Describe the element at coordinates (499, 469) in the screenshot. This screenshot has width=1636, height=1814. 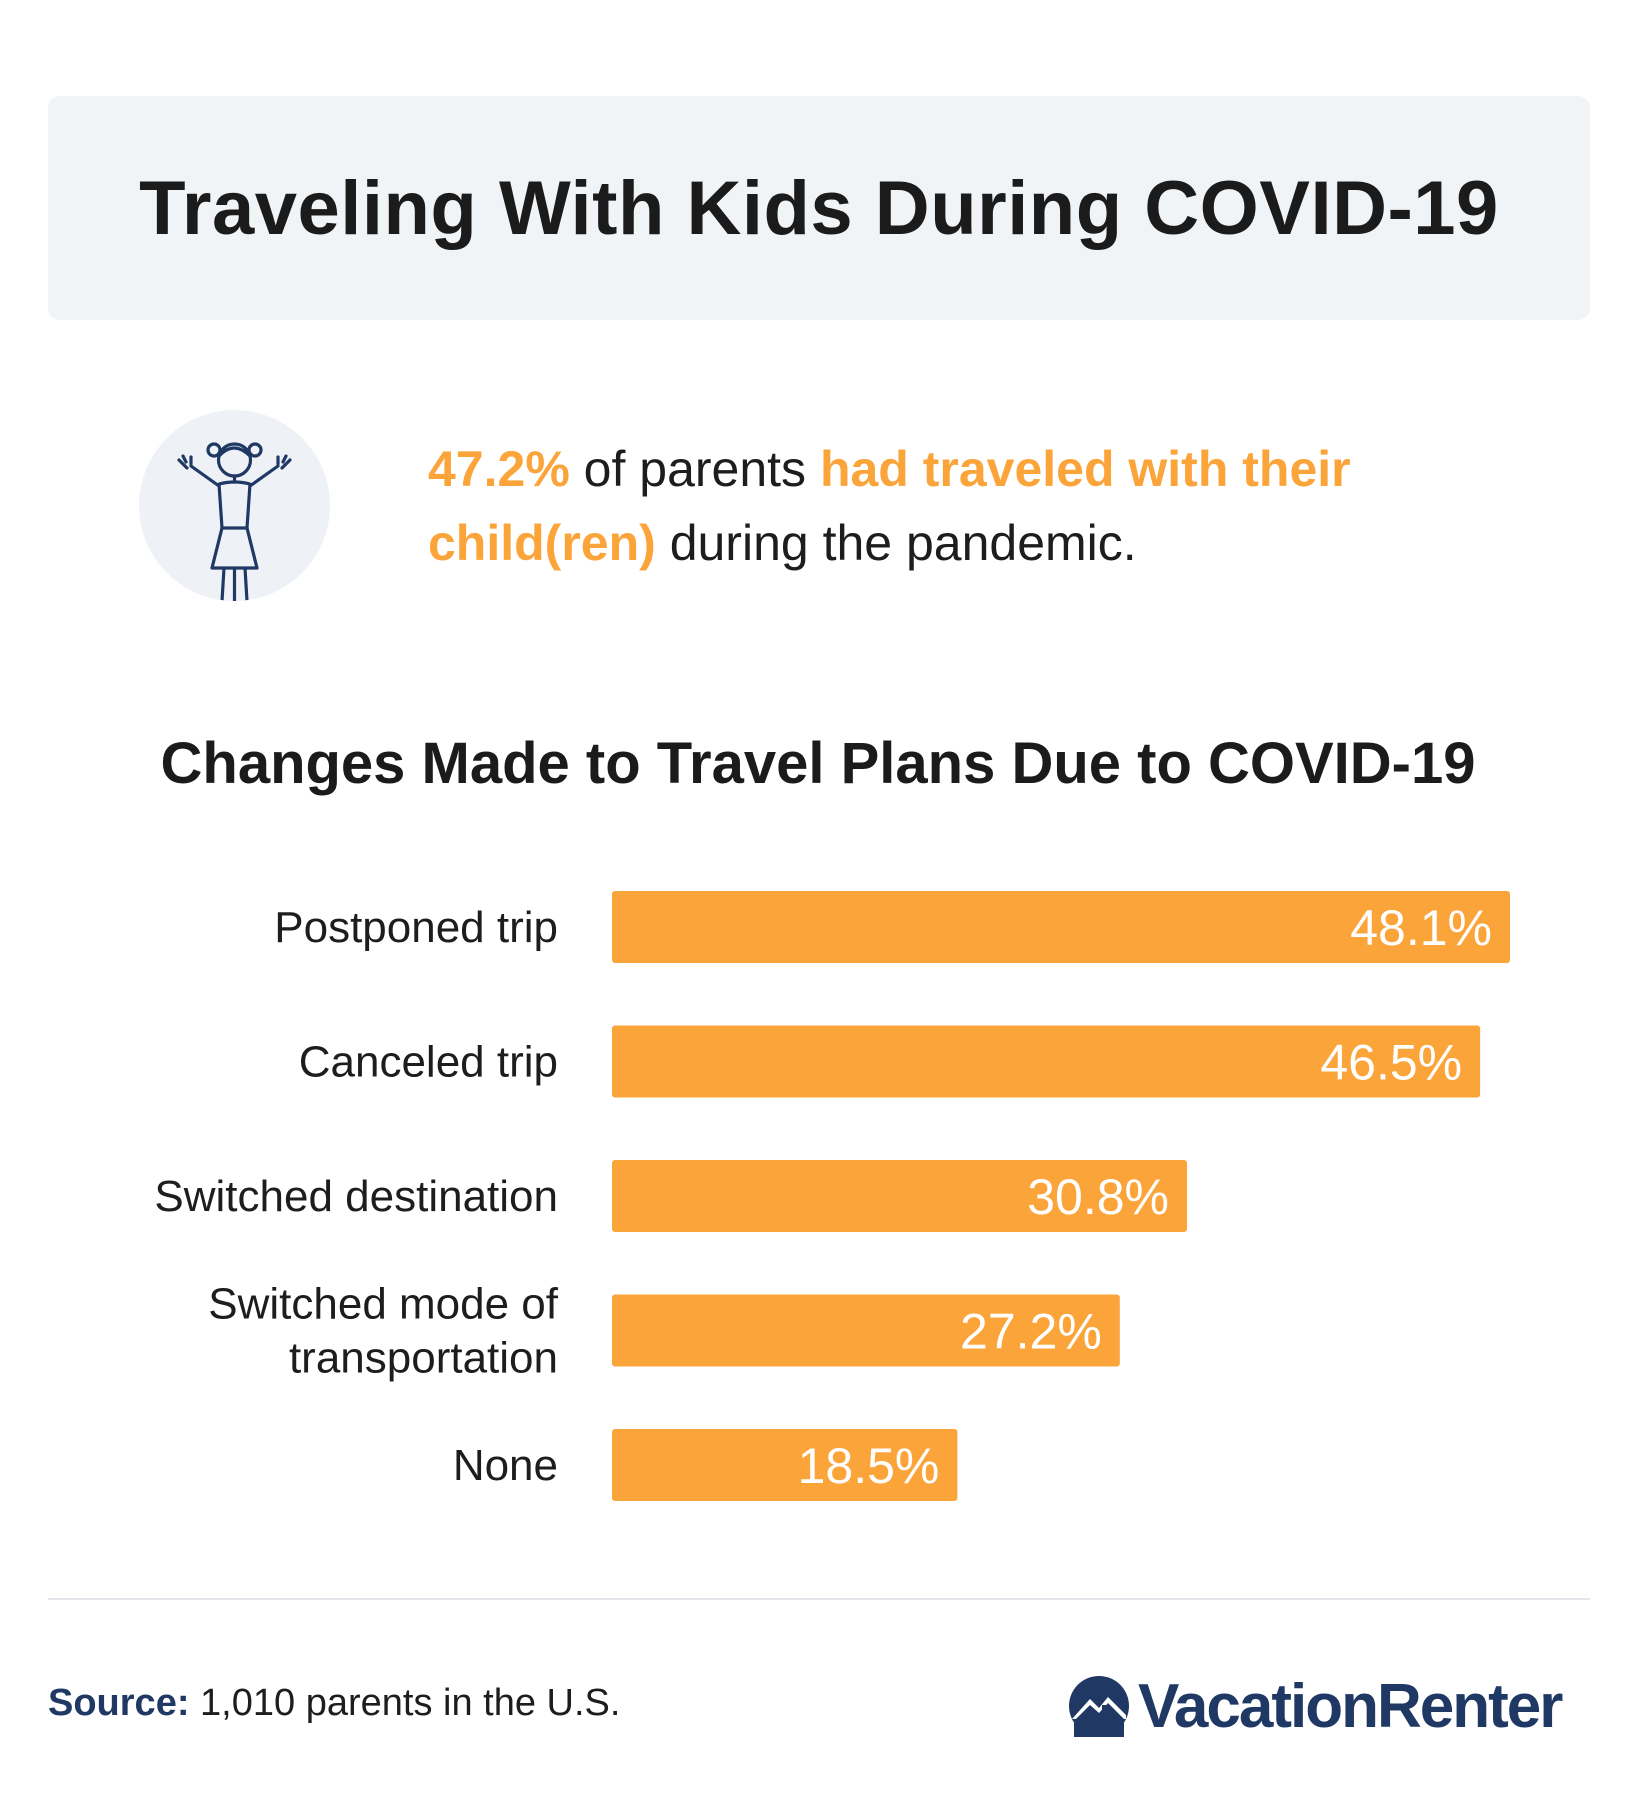
I see `stat-percent: 47.2%` at that location.